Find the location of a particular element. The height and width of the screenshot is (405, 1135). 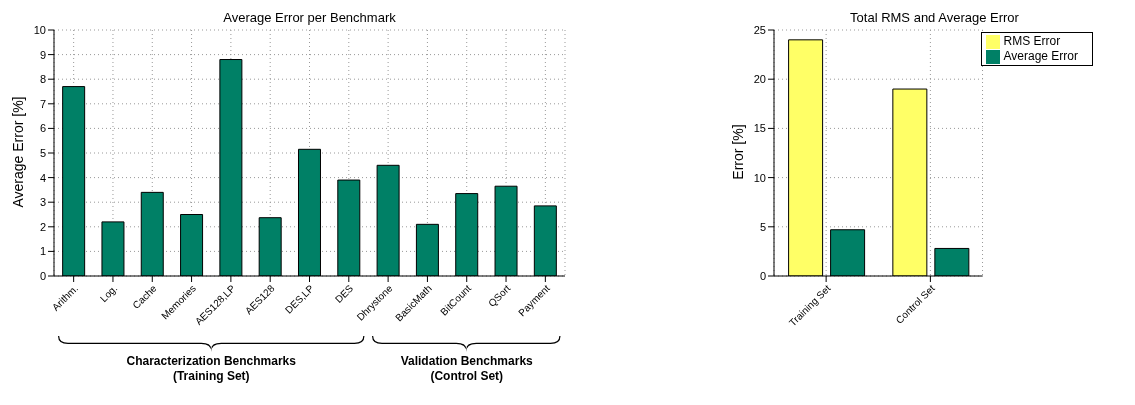

chart-title: Total RMS and Average Error is located at coordinates (934, 17).